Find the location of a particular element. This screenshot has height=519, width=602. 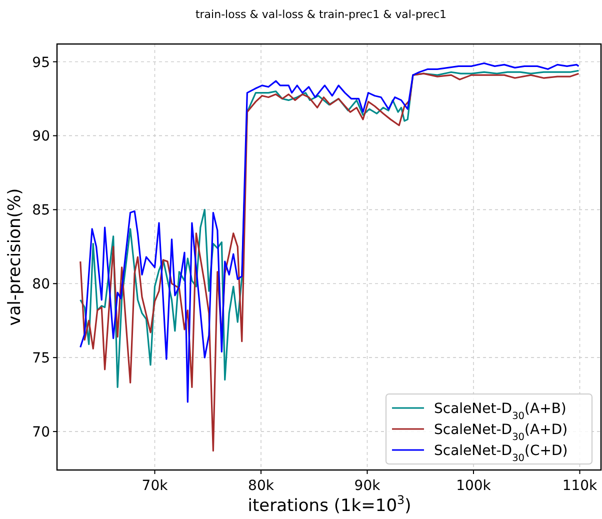

x-tick-label: 70k is located at coordinates (155, 486).